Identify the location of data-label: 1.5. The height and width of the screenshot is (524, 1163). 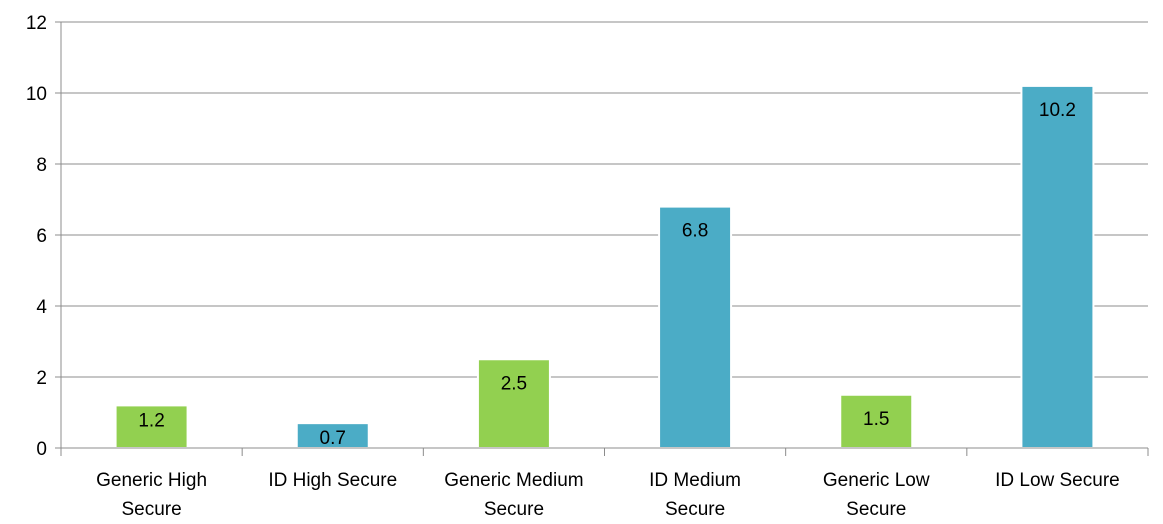
(876, 419).